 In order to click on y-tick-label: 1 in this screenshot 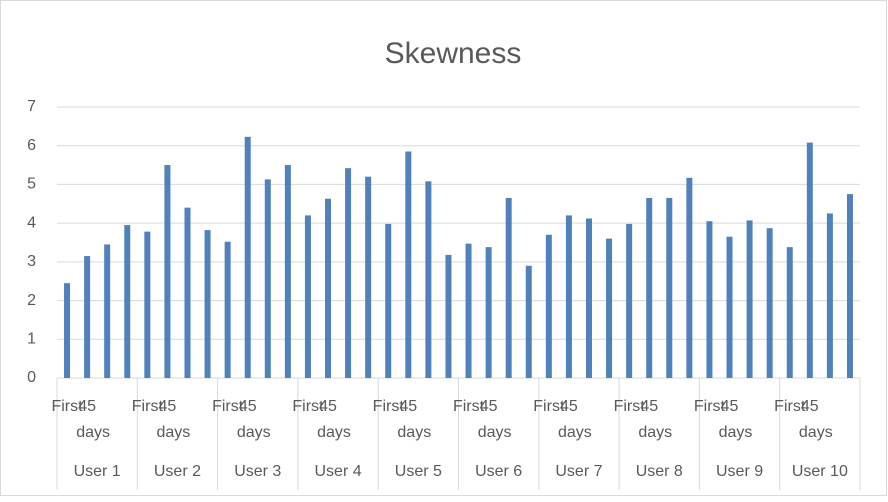, I will do `click(31, 339)`.